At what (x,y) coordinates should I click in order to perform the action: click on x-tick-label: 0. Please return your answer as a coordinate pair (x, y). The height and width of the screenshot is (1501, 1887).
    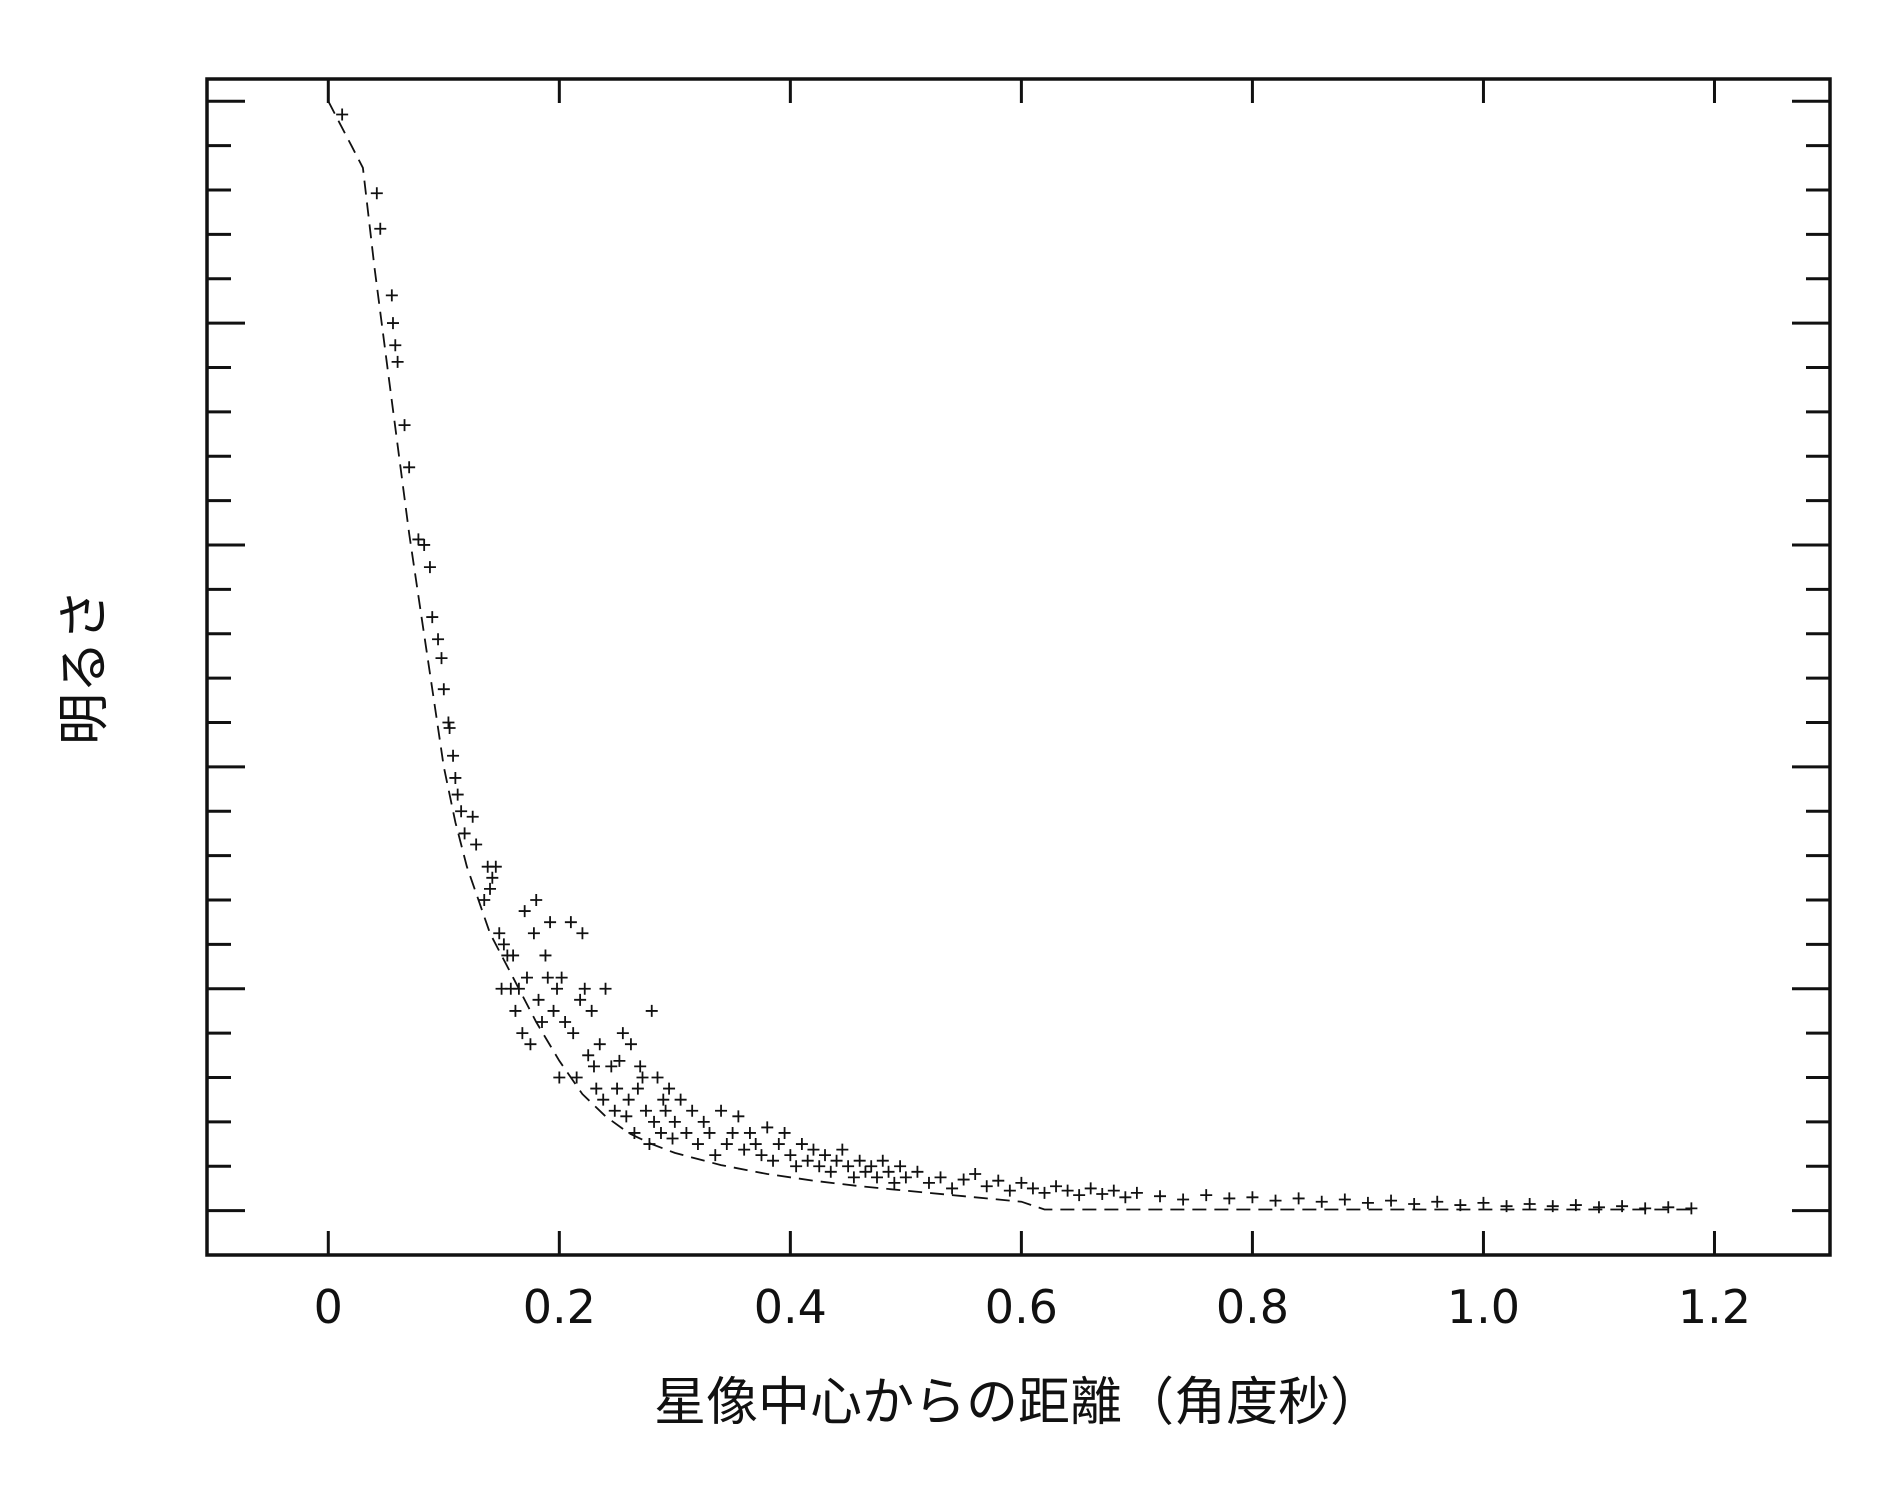
    Looking at the image, I should click on (328, 1307).